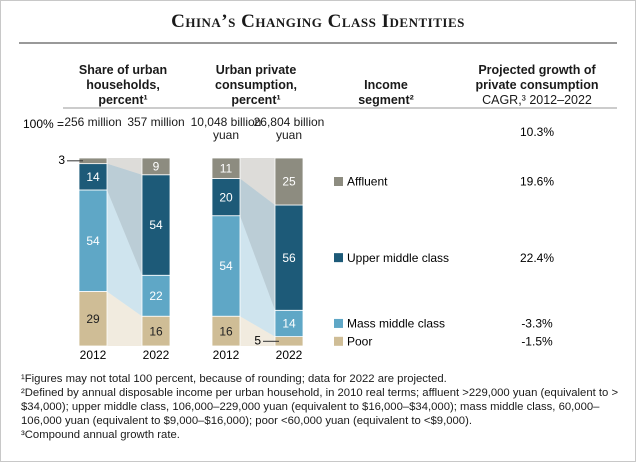 This screenshot has height=462, width=636. What do you see at coordinates (156, 296) in the screenshot?
I see `value-label: 22` at bounding box center [156, 296].